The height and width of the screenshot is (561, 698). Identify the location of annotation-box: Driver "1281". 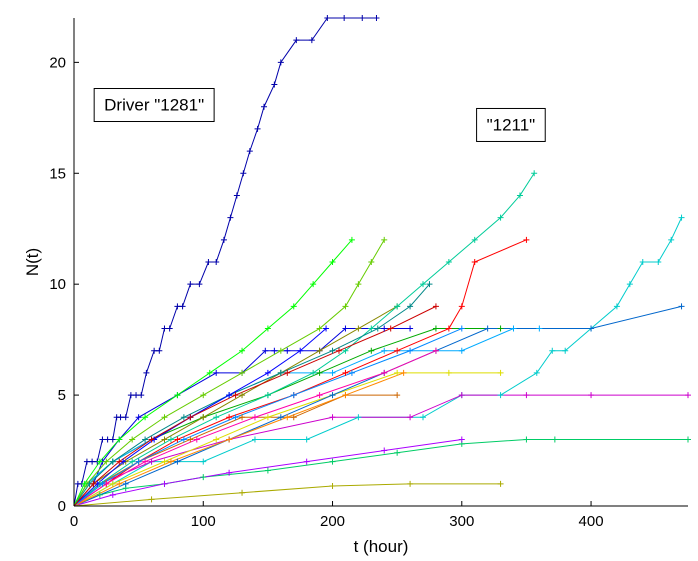
(154, 105).